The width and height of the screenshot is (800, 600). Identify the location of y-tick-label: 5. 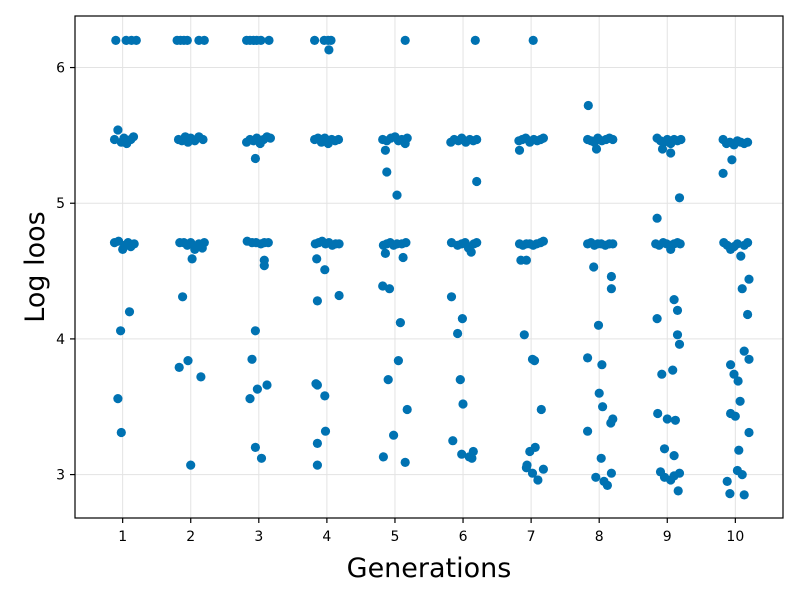
(60, 204).